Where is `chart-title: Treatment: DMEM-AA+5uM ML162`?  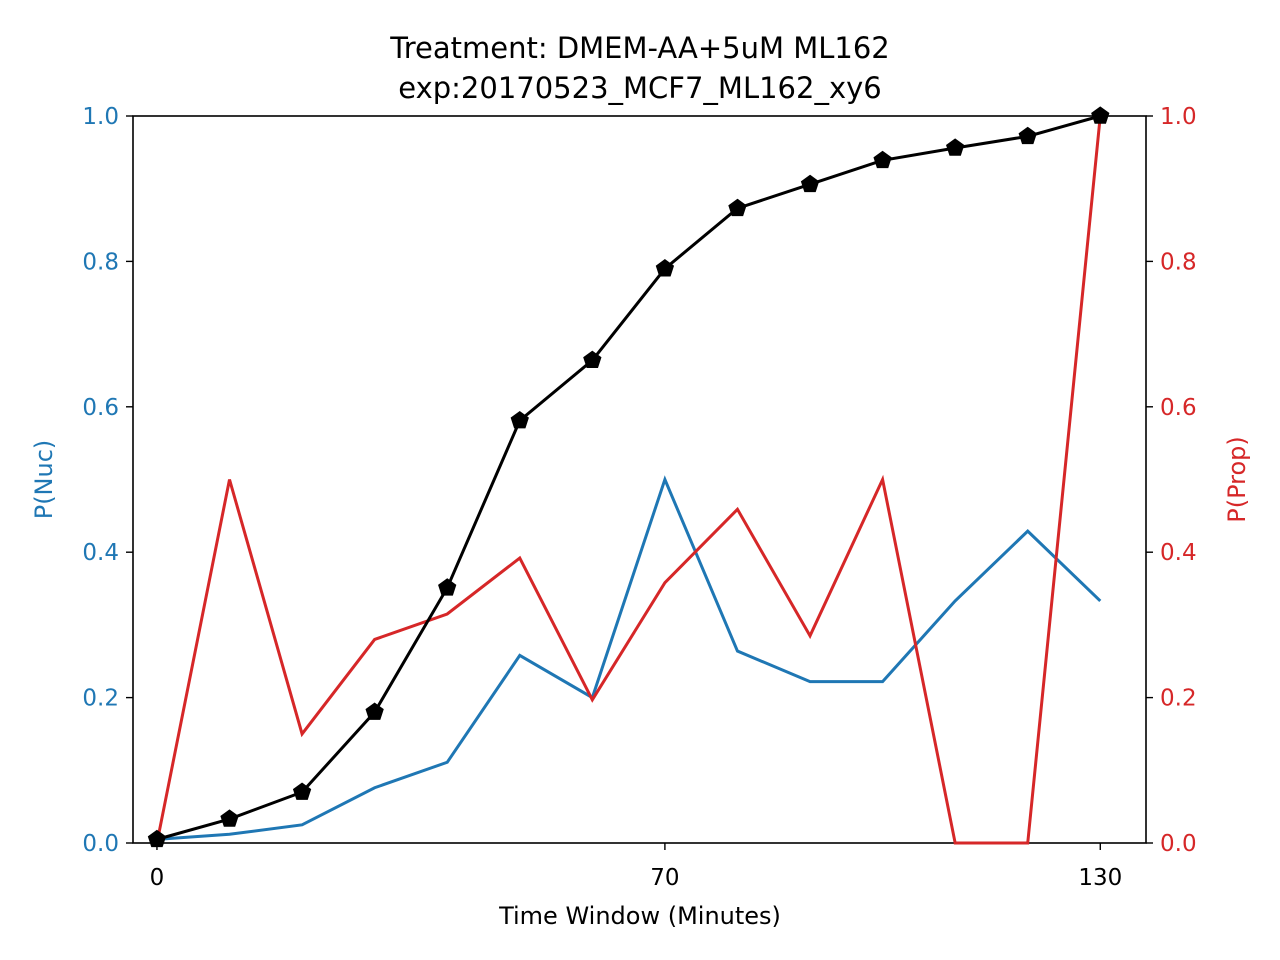 chart-title: Treatment: DMEM-AA+5uM ML162 is located at coordinates (639, 48).